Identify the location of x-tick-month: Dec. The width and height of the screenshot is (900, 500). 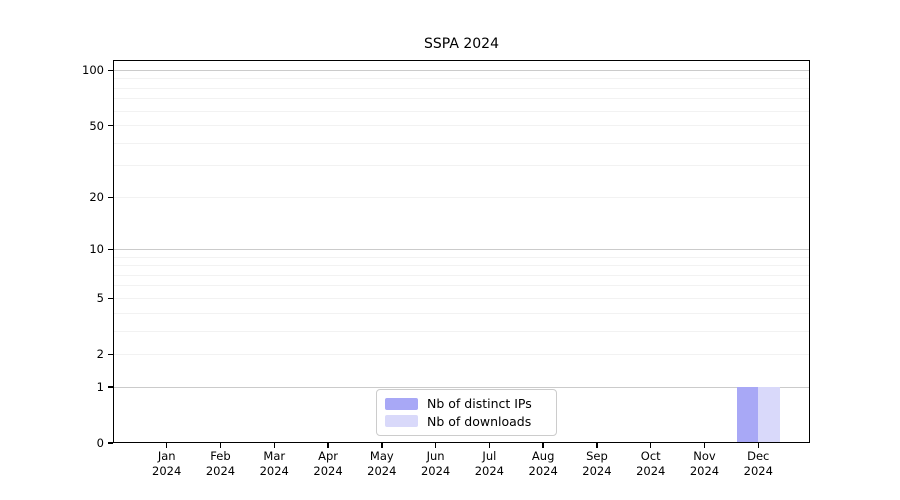
(758, 456).